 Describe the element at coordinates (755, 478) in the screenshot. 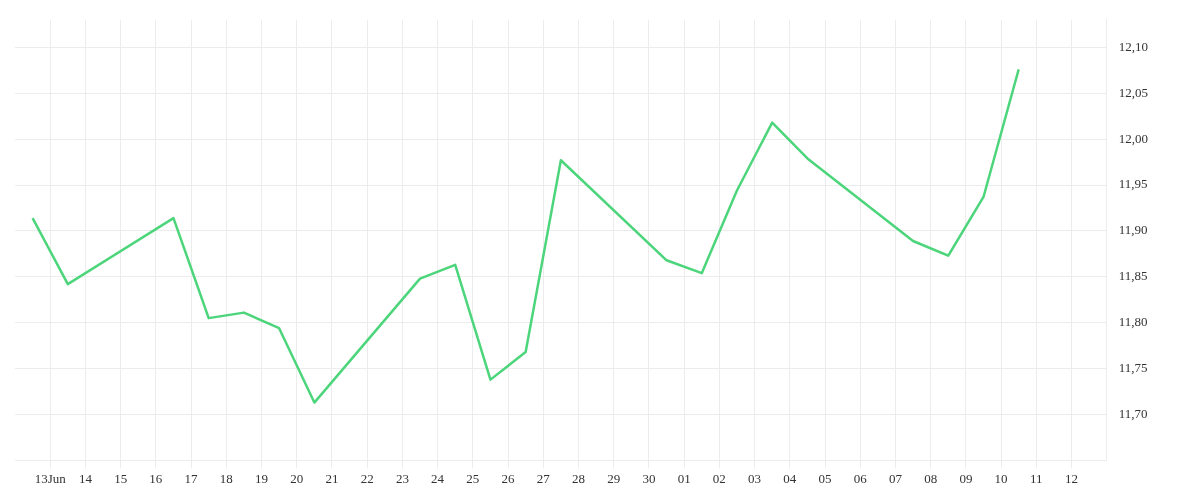

I see `x-tick-label: 03` at that location.